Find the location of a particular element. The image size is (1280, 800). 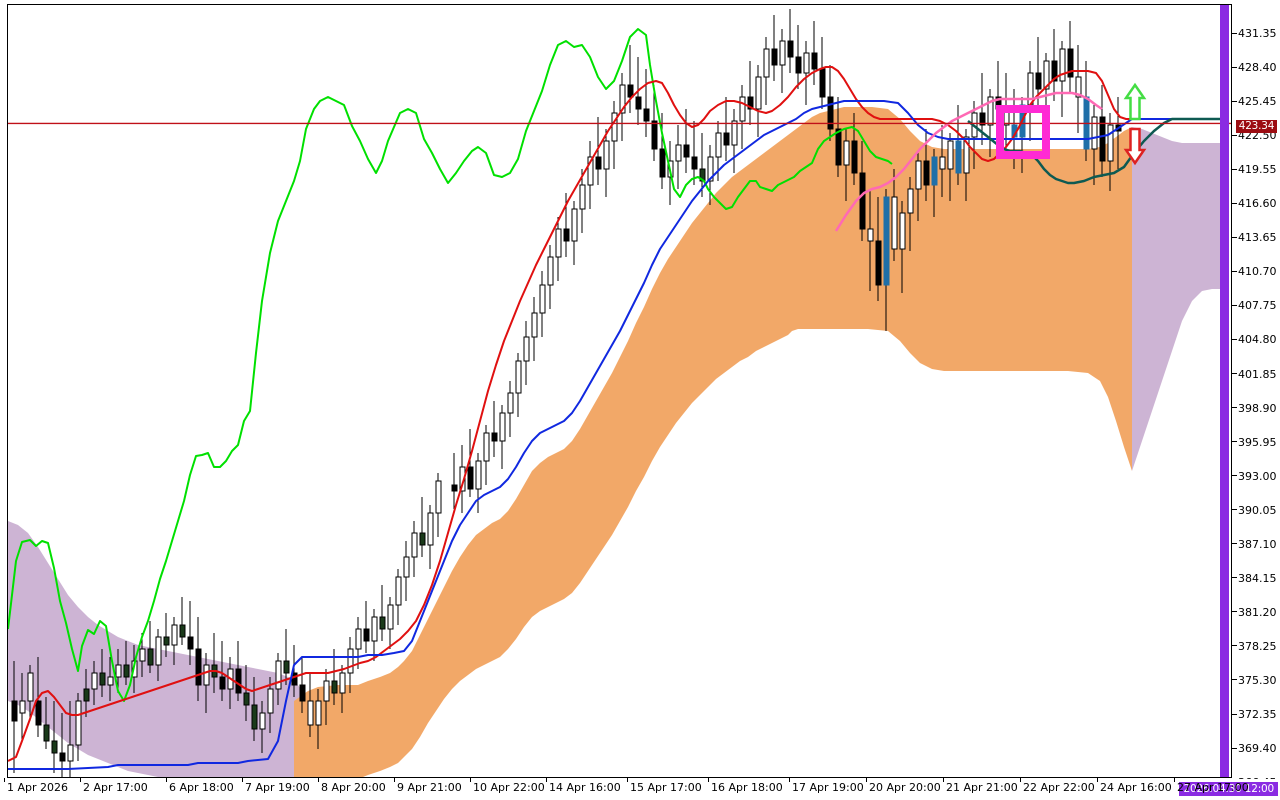

time-tick: 22 Apr 22:00 is located at coordinates (1057, 786).